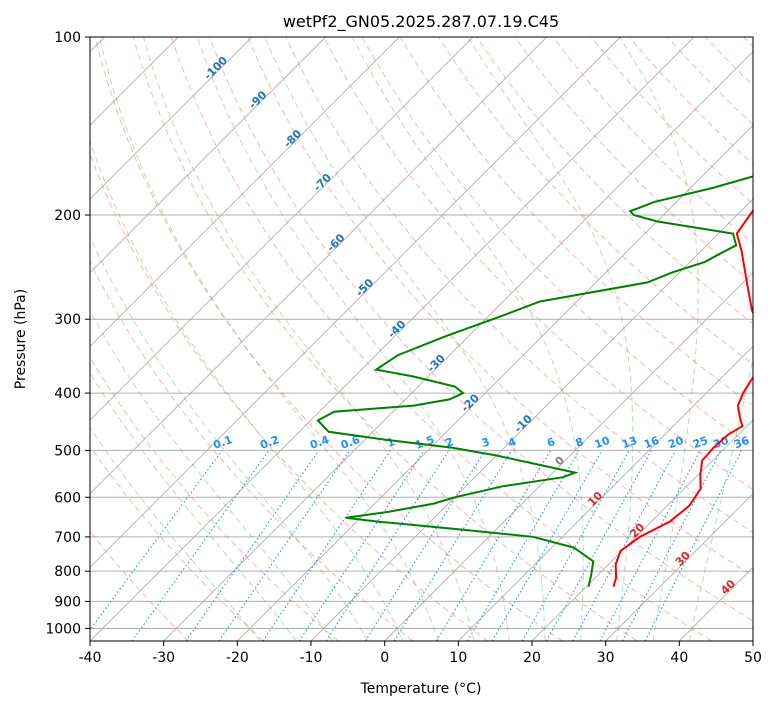  Describe the element at coordinates (421, 689) in the screenshot. I see `x-axis-label: Temperature (°C)` at that location.